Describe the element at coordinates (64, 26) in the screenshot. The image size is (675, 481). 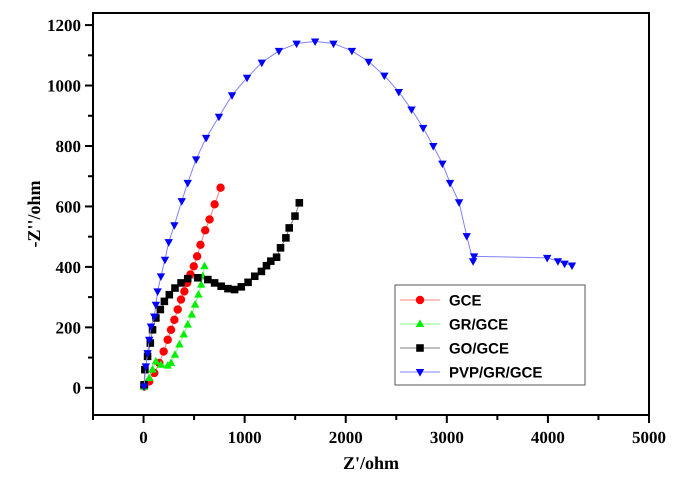
I see `y-tick-label: 1200` at that location.